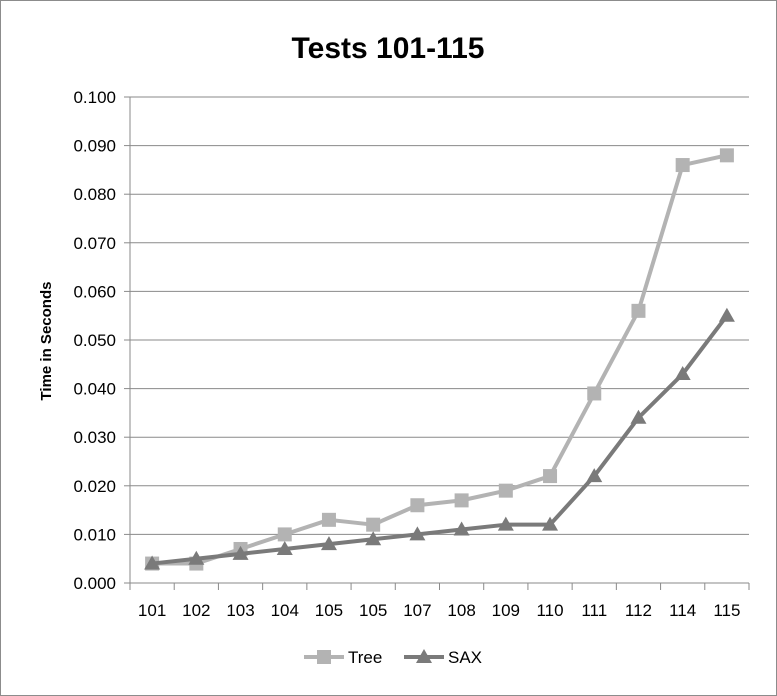 The height and width of the screenshot is (696, 777). I want to click on y-tick-label: 0.020, so click(94, 486).